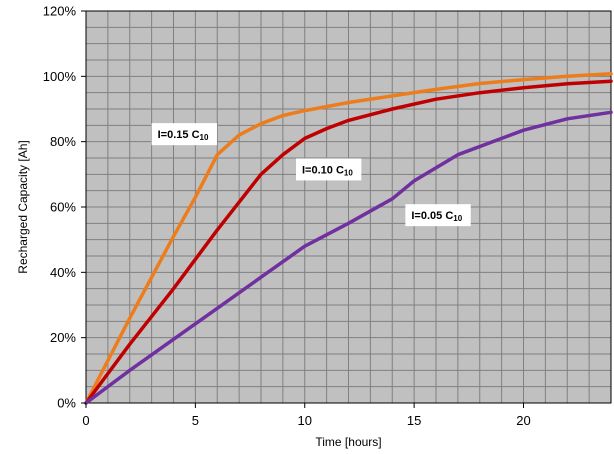 The height and width of the screenshot is (454, 614). What do you see at coordinates (63, 272) in the screenshot?
I see `y-tick-label: 40%` at bounding box center [63, 272].